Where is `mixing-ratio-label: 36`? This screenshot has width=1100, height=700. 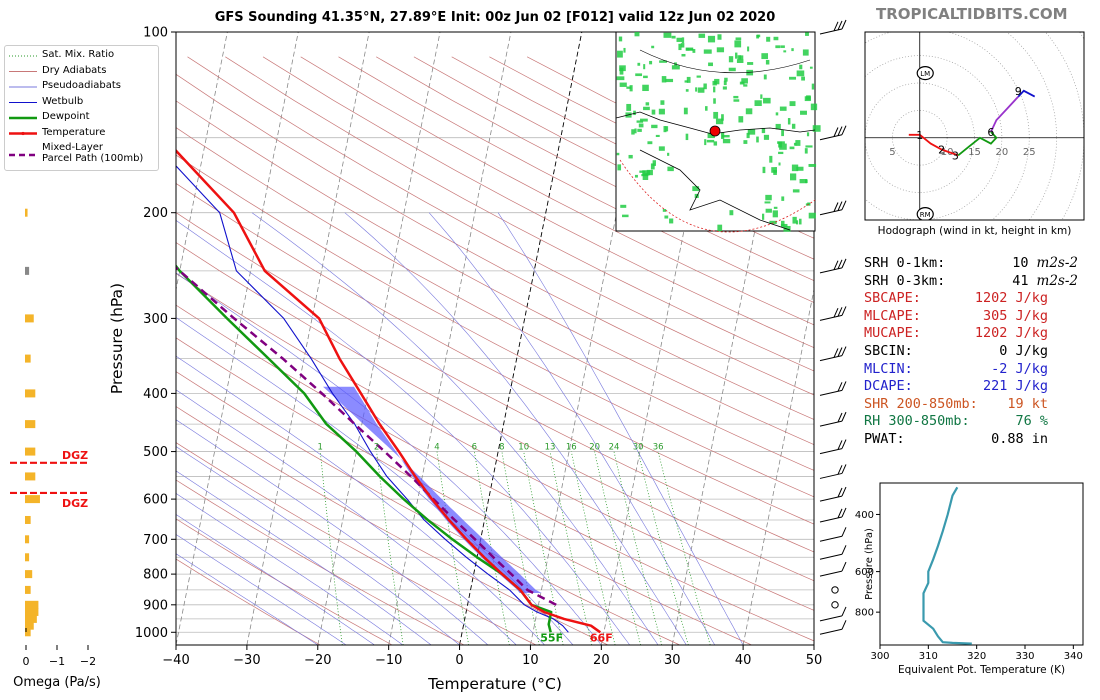
mixing-ratio-label: 36 is located at coordinates (658, 448).